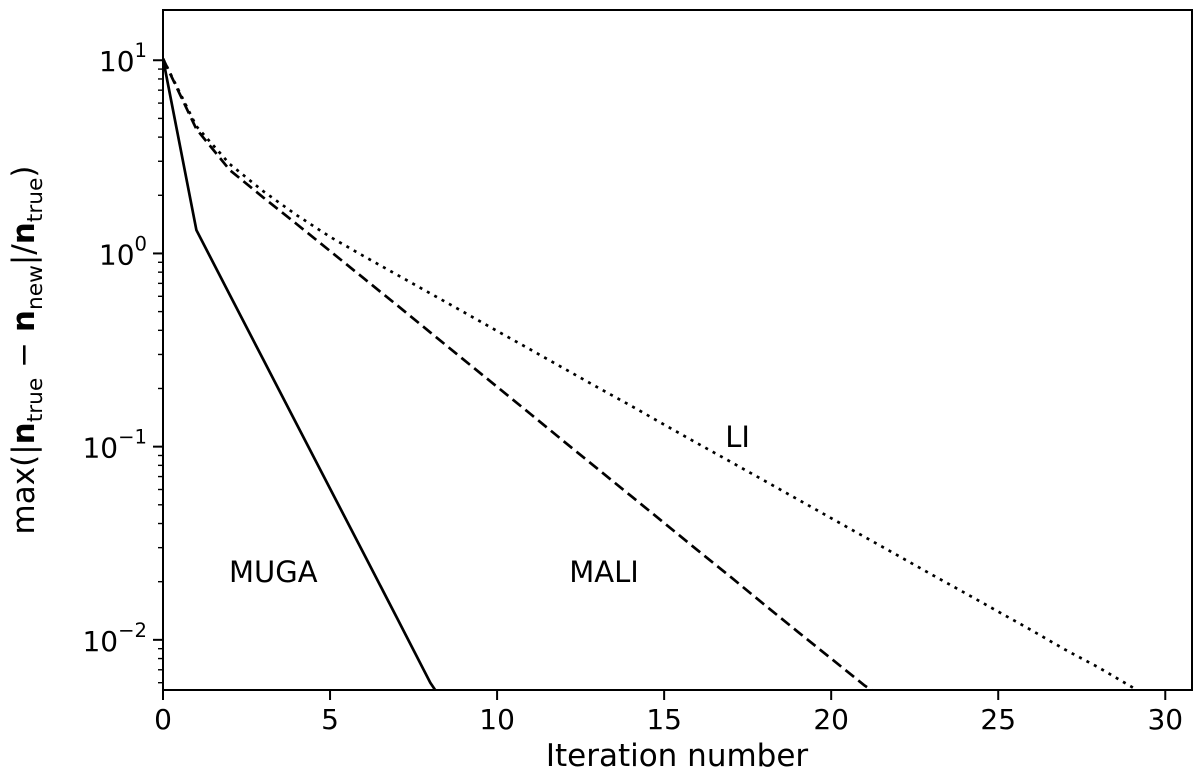  What do you see at coordinates (664, 719) in the screenshot?
I see `x-tick-label: 15` at bounding box center [664, 719].